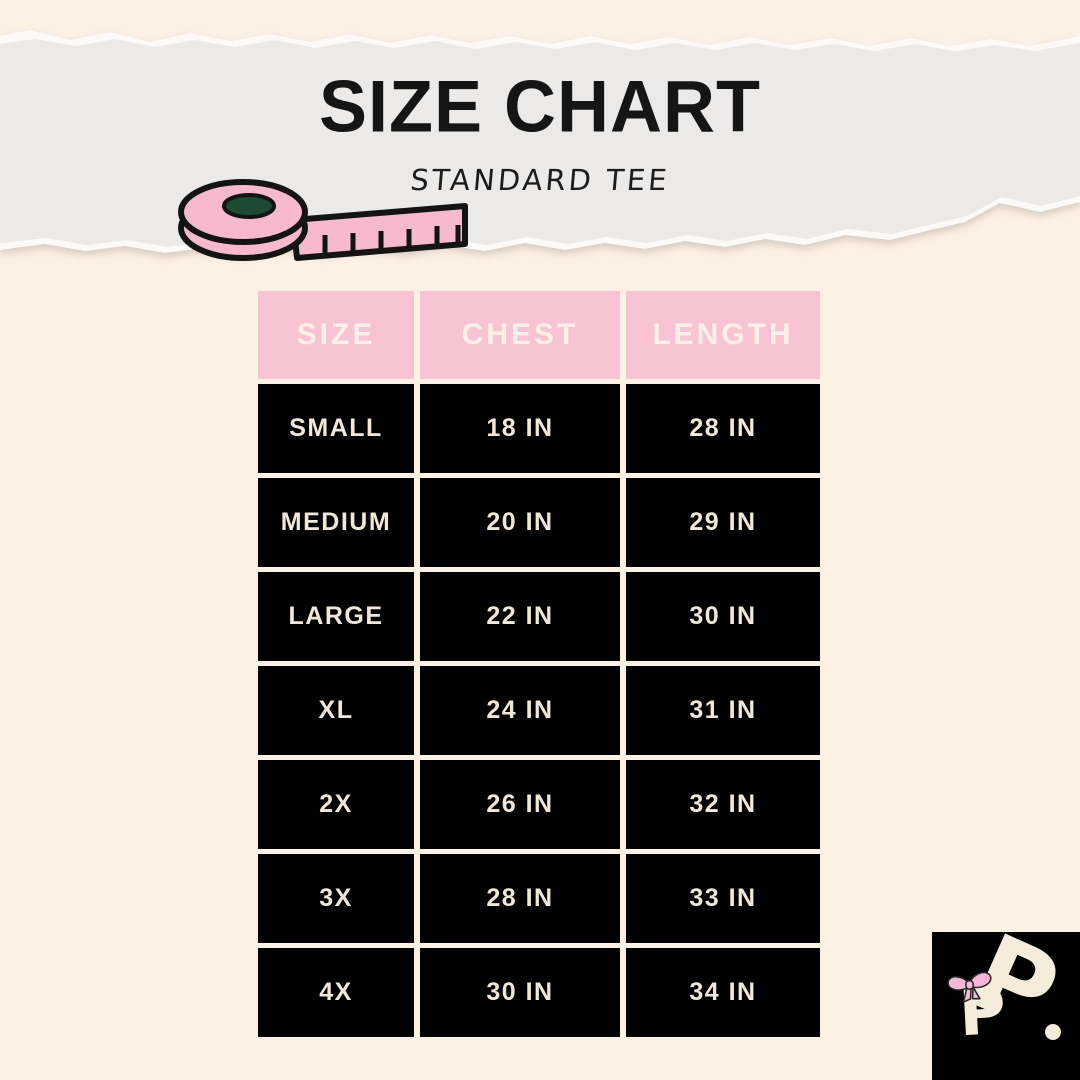 This screenshot has width=1080, height=1080. I want to click on cell-xl-size: XL, so click(336, 710).